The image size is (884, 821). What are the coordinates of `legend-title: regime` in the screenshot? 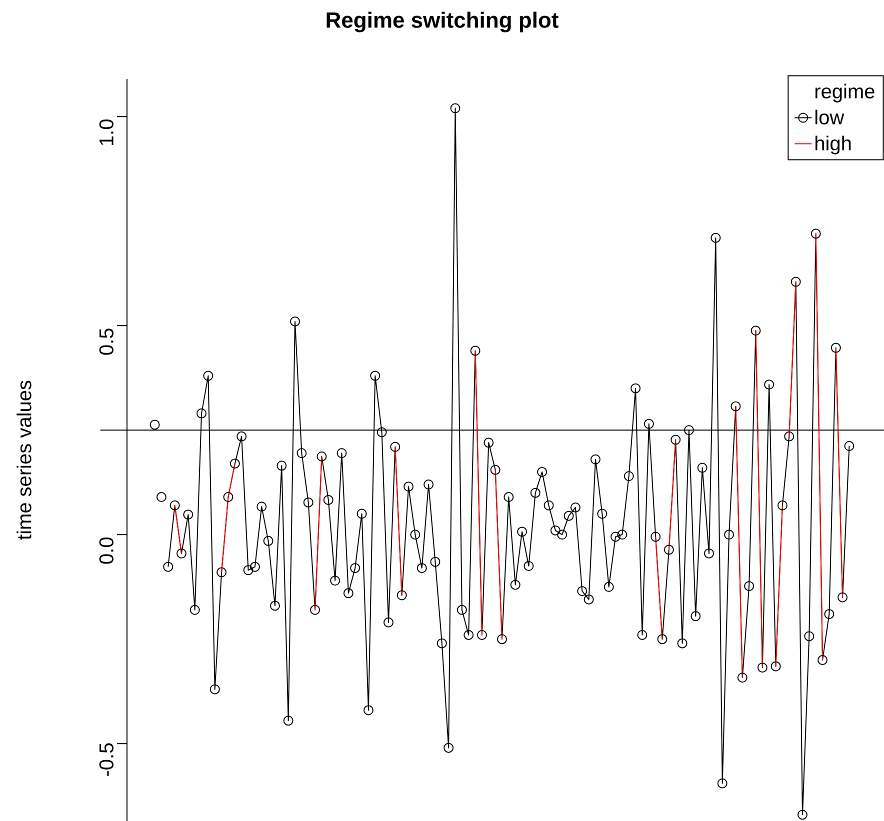 It's located at (844, 93).